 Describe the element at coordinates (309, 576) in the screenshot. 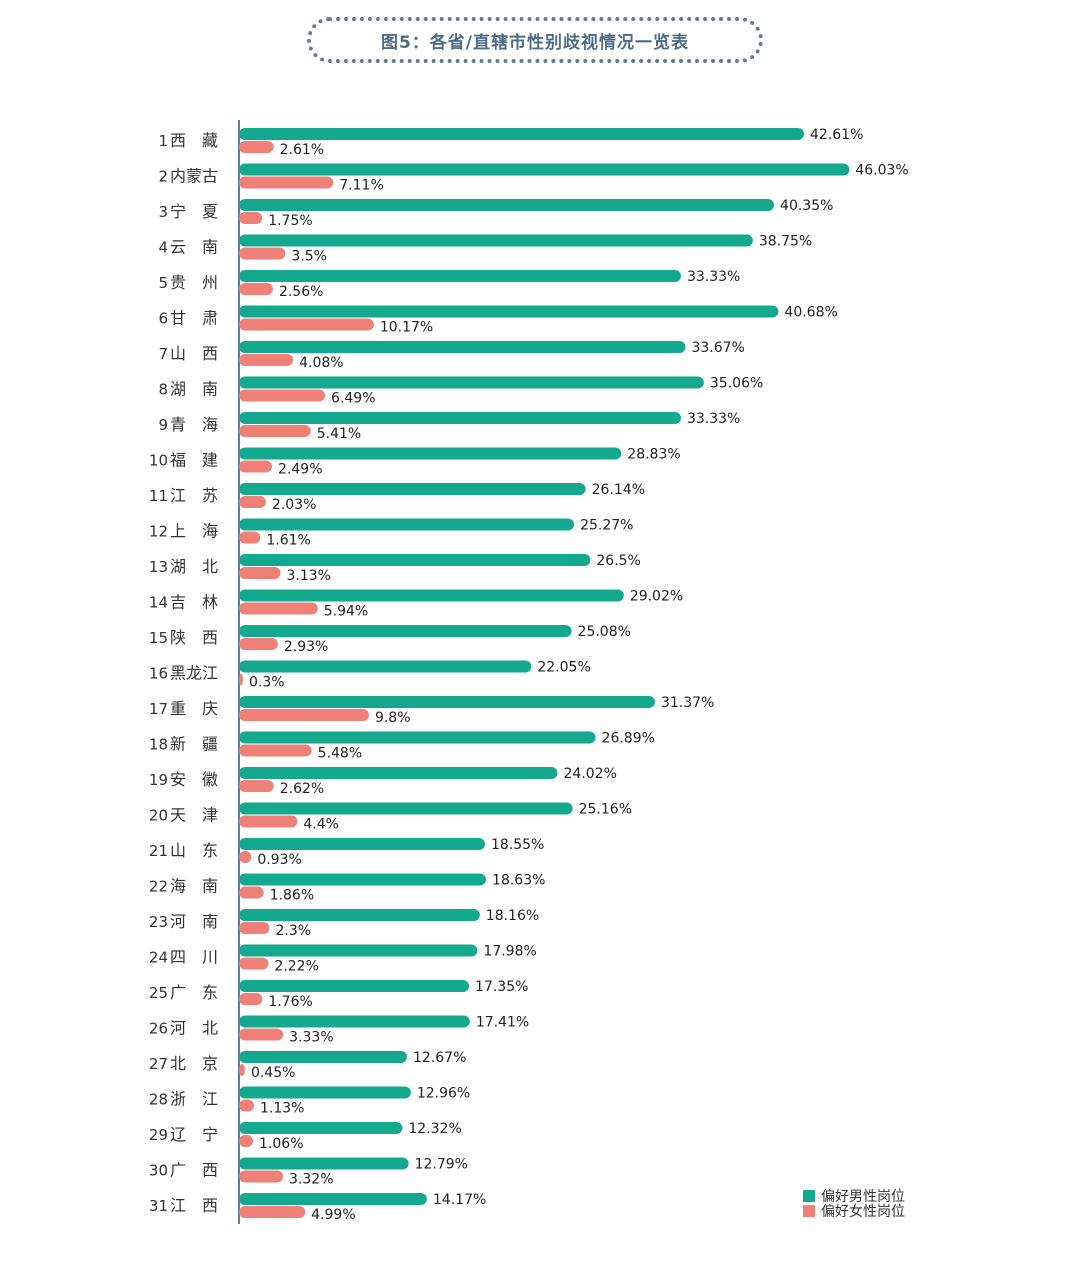

I see `bar-female-value-label: 3.13%` at that location.